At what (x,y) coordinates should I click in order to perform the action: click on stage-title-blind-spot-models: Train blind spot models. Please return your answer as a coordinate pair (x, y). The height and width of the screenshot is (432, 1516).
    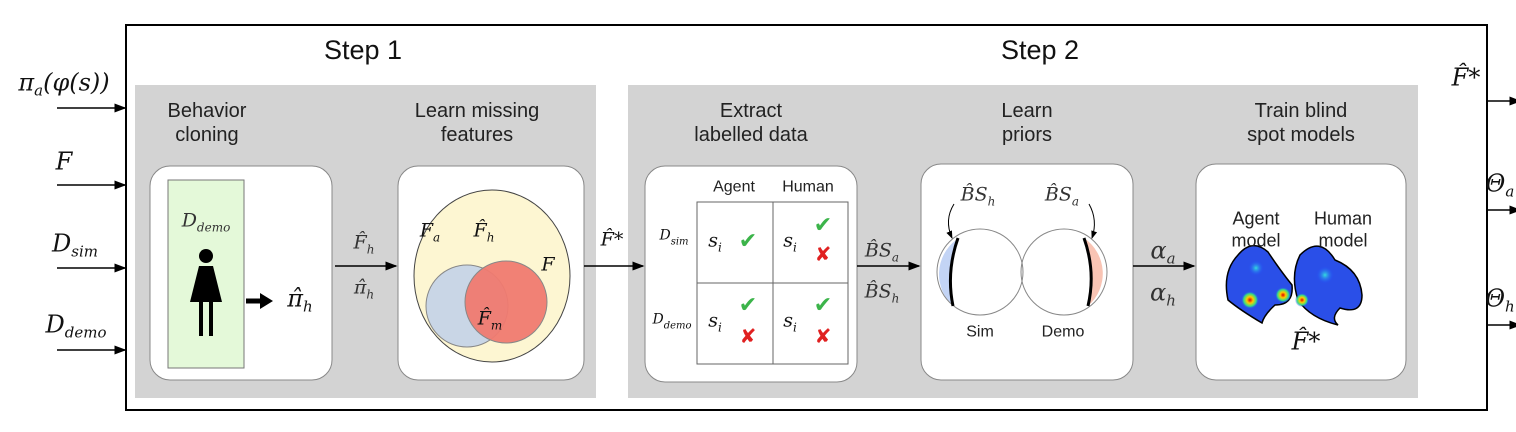
    Looking at the image, I should click on (1301, 123).